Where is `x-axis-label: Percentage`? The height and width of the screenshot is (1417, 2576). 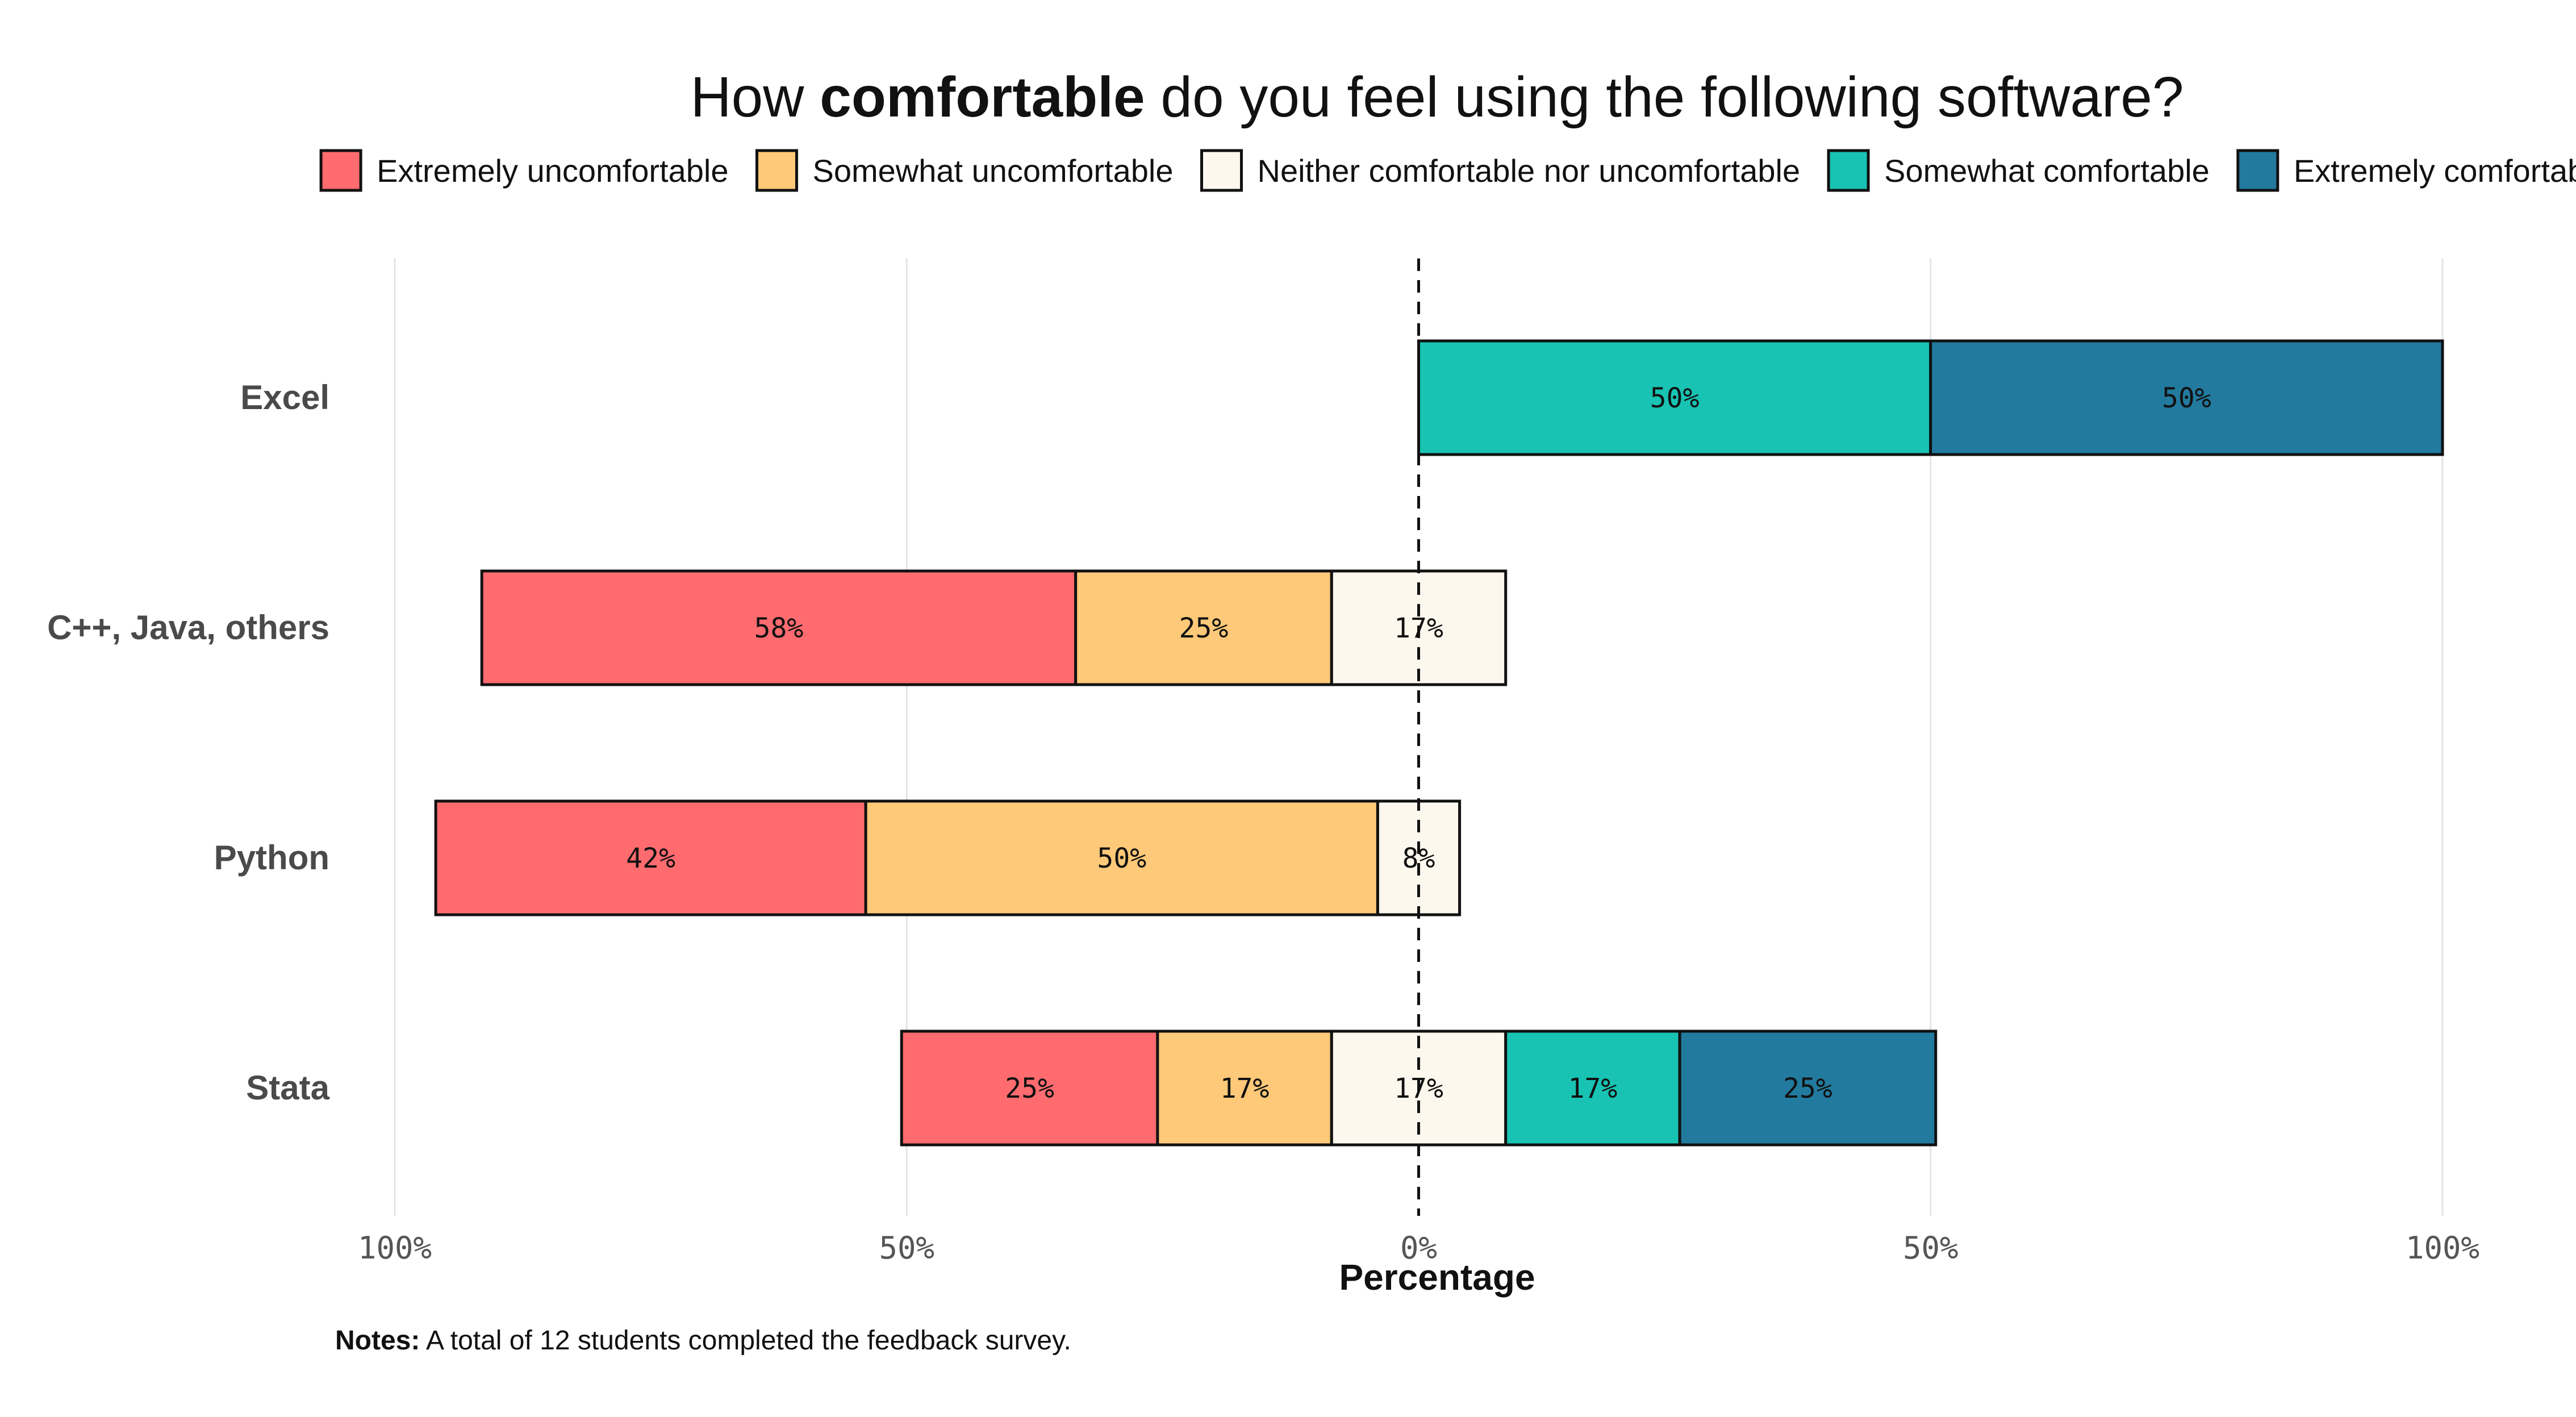 x-axis-label: Percentage is located at coordinates (1437, 1277).